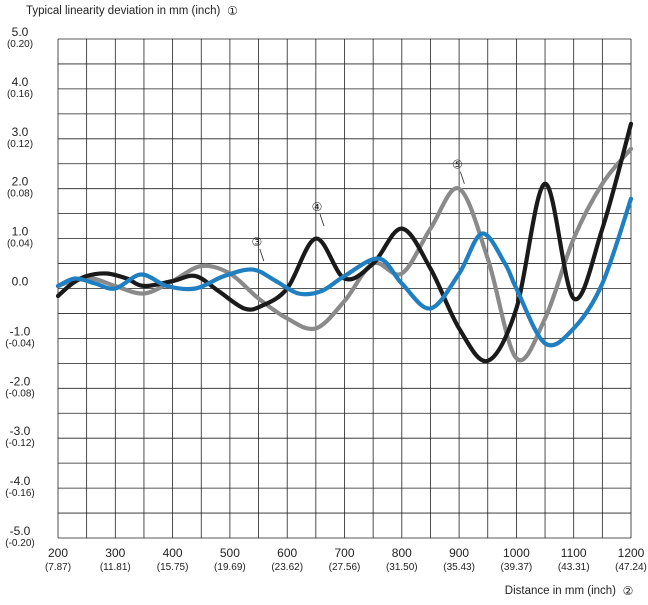 The width and height of the screenshot is (648, 605). Describe the element at coordinates (230, 553) in the screenshot. I see `x-tick-label: 500` at that location.